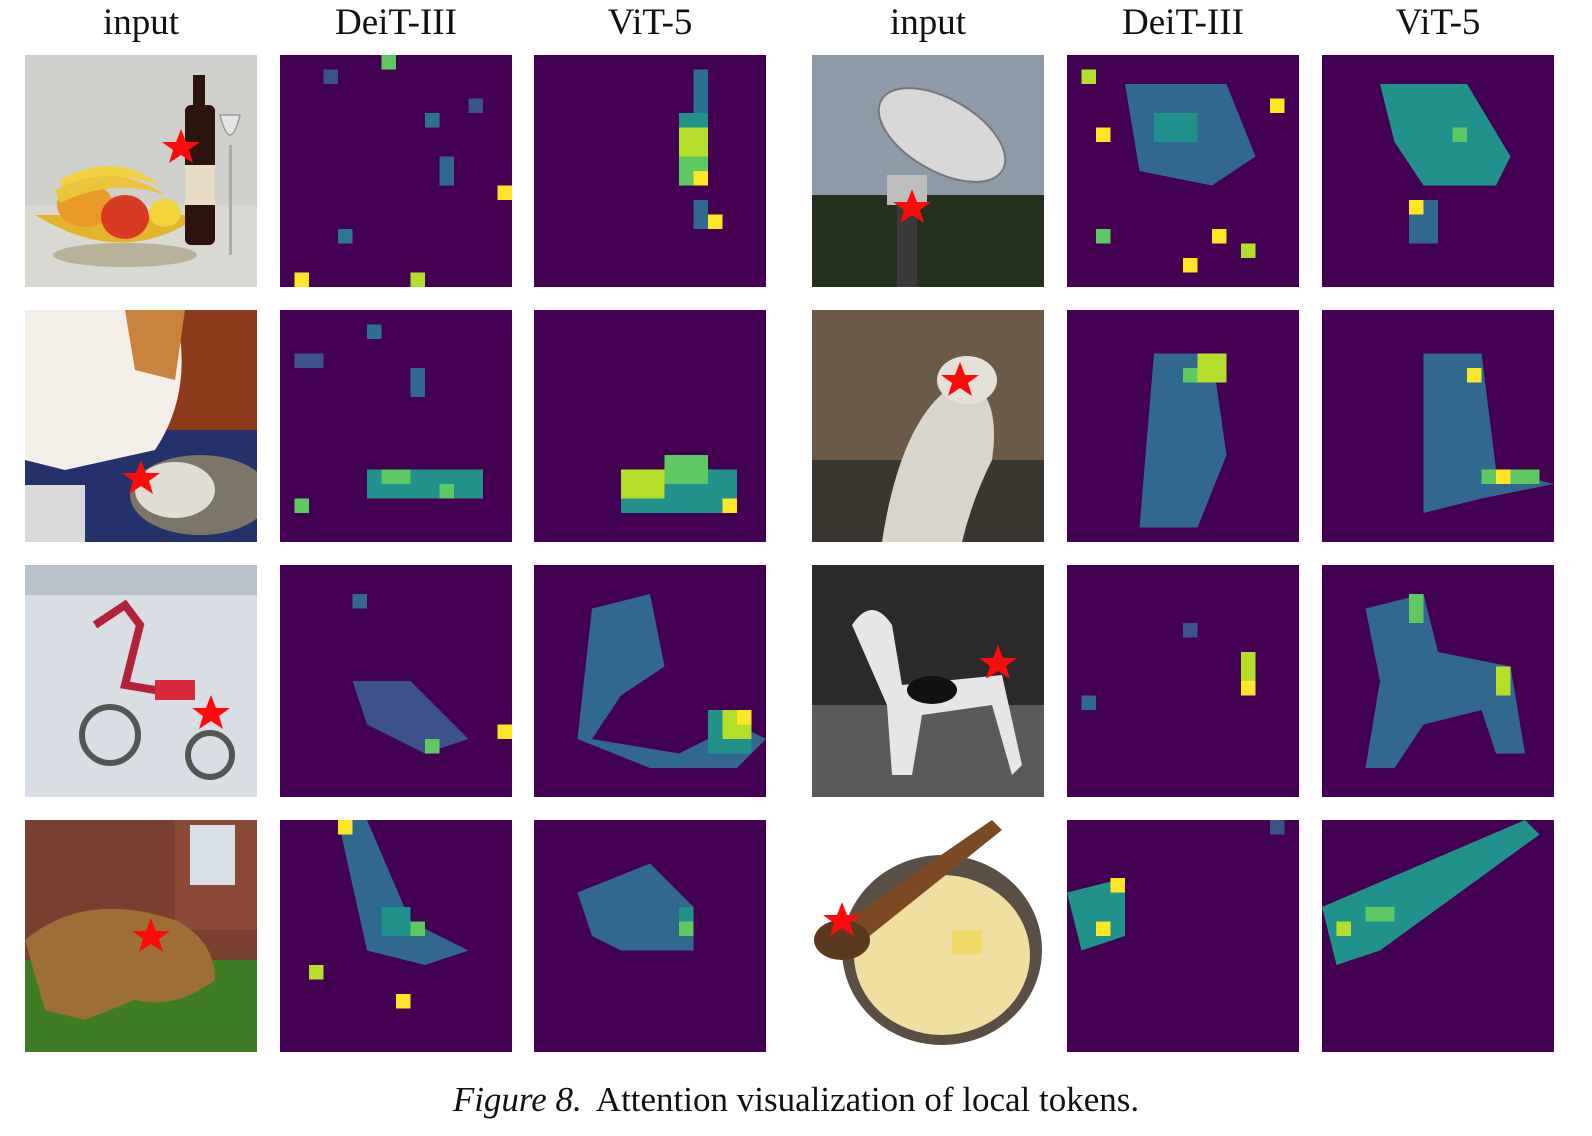 The width and height of the screenshot is (1592, 1136). What do you see at coordinates (928, 681) in the screenshot?
I see `input-image-great-dane` at bounding box center [928, 681].